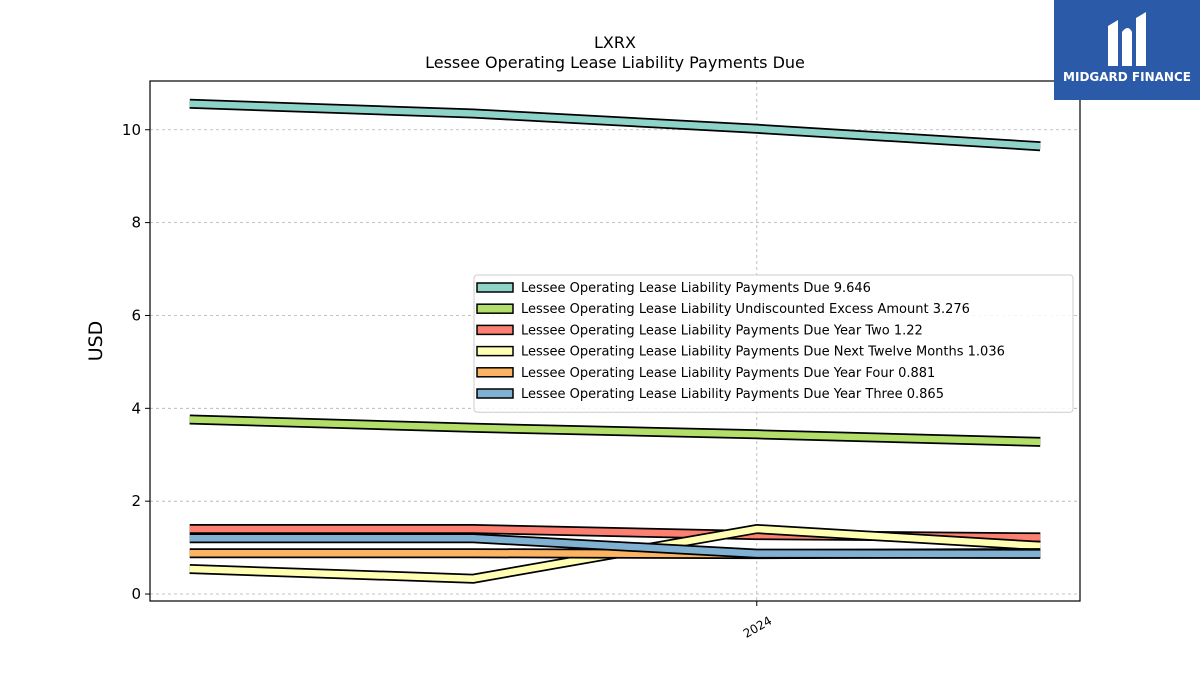  What do you see at coordinates (136, 223) in the screenshot?
I see `y-tick-label: 8` at bounding box center [136, 223].